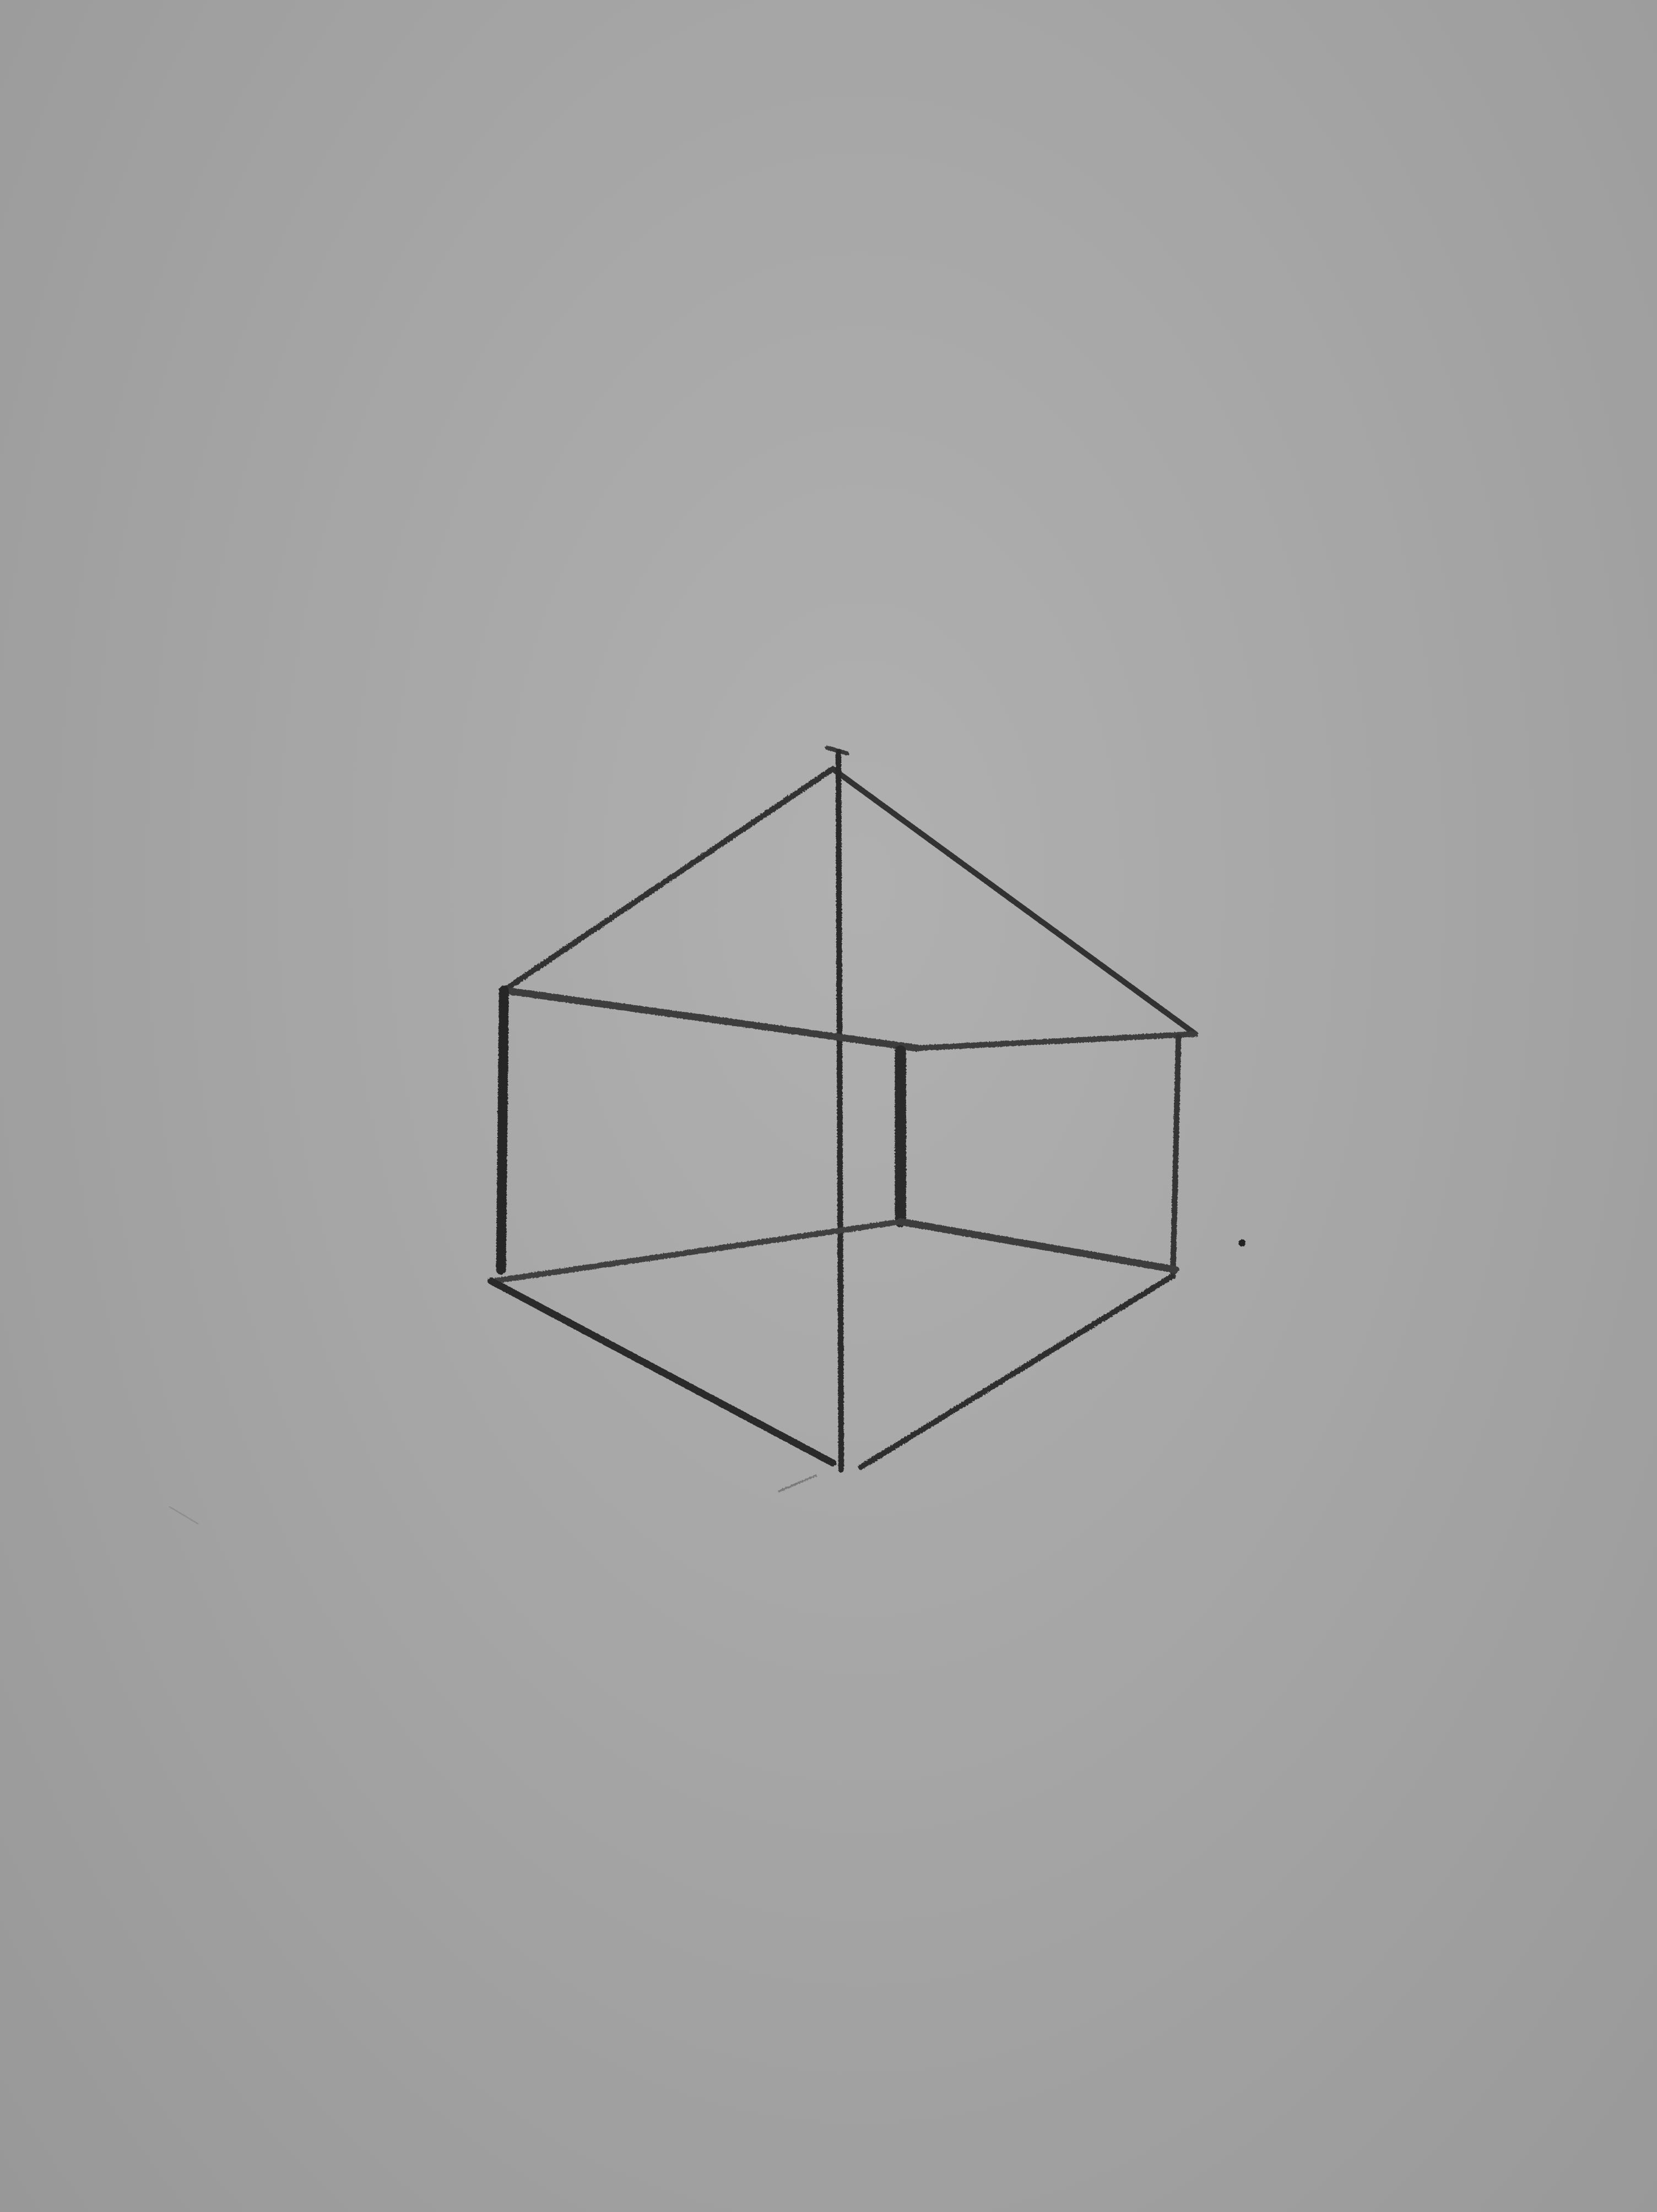  What do you see at coordinates (663, 1372) in the screenshot?
I see `bottom-left-edge` at bounding box center [663, 1372].